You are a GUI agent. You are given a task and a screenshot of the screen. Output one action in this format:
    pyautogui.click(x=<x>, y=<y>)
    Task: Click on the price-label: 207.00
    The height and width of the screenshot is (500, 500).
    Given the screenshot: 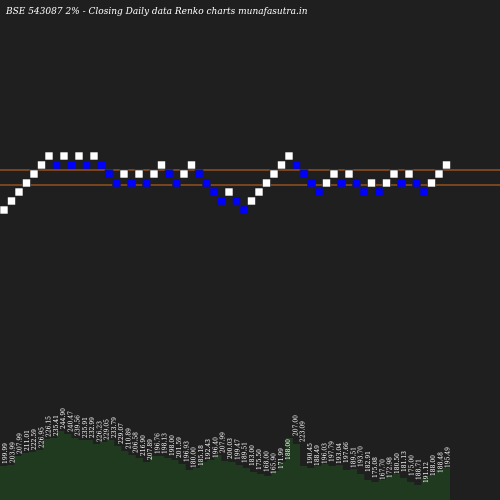 What is the action you would take?
    pyautogui.click(x=295, y=425)
    